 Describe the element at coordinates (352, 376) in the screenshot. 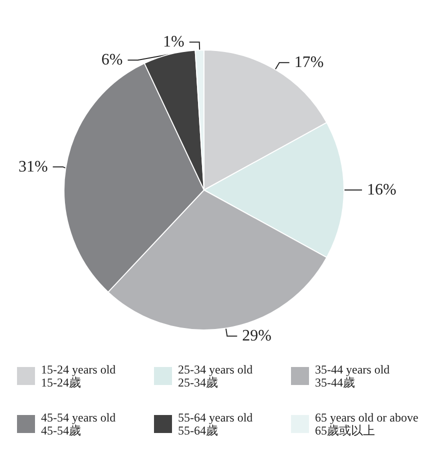

I see `legend-label: 35-44 years old 35-44歲` at that location.